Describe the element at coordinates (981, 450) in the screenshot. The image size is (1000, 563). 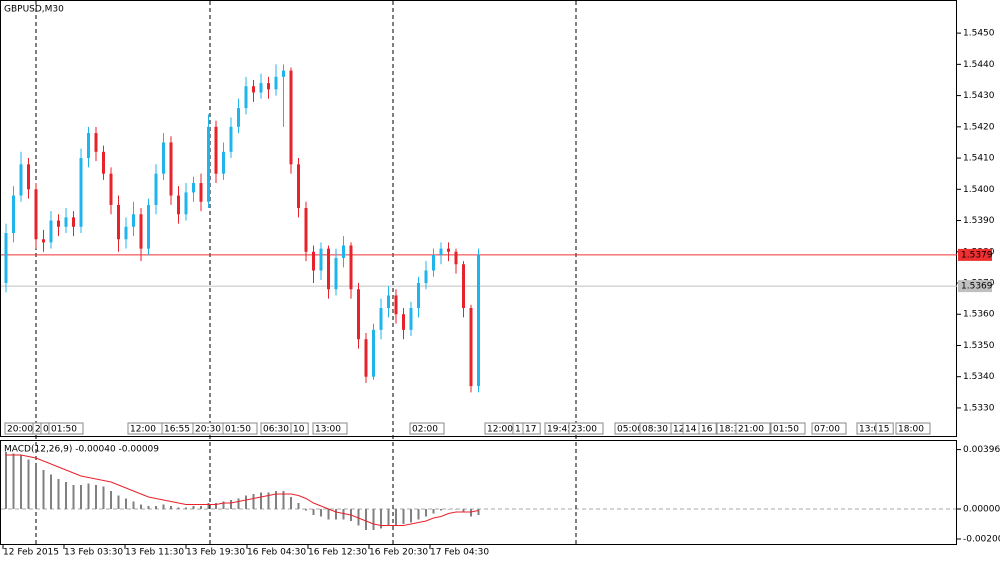
I see `y-tick-label: 0.00396` at that location.